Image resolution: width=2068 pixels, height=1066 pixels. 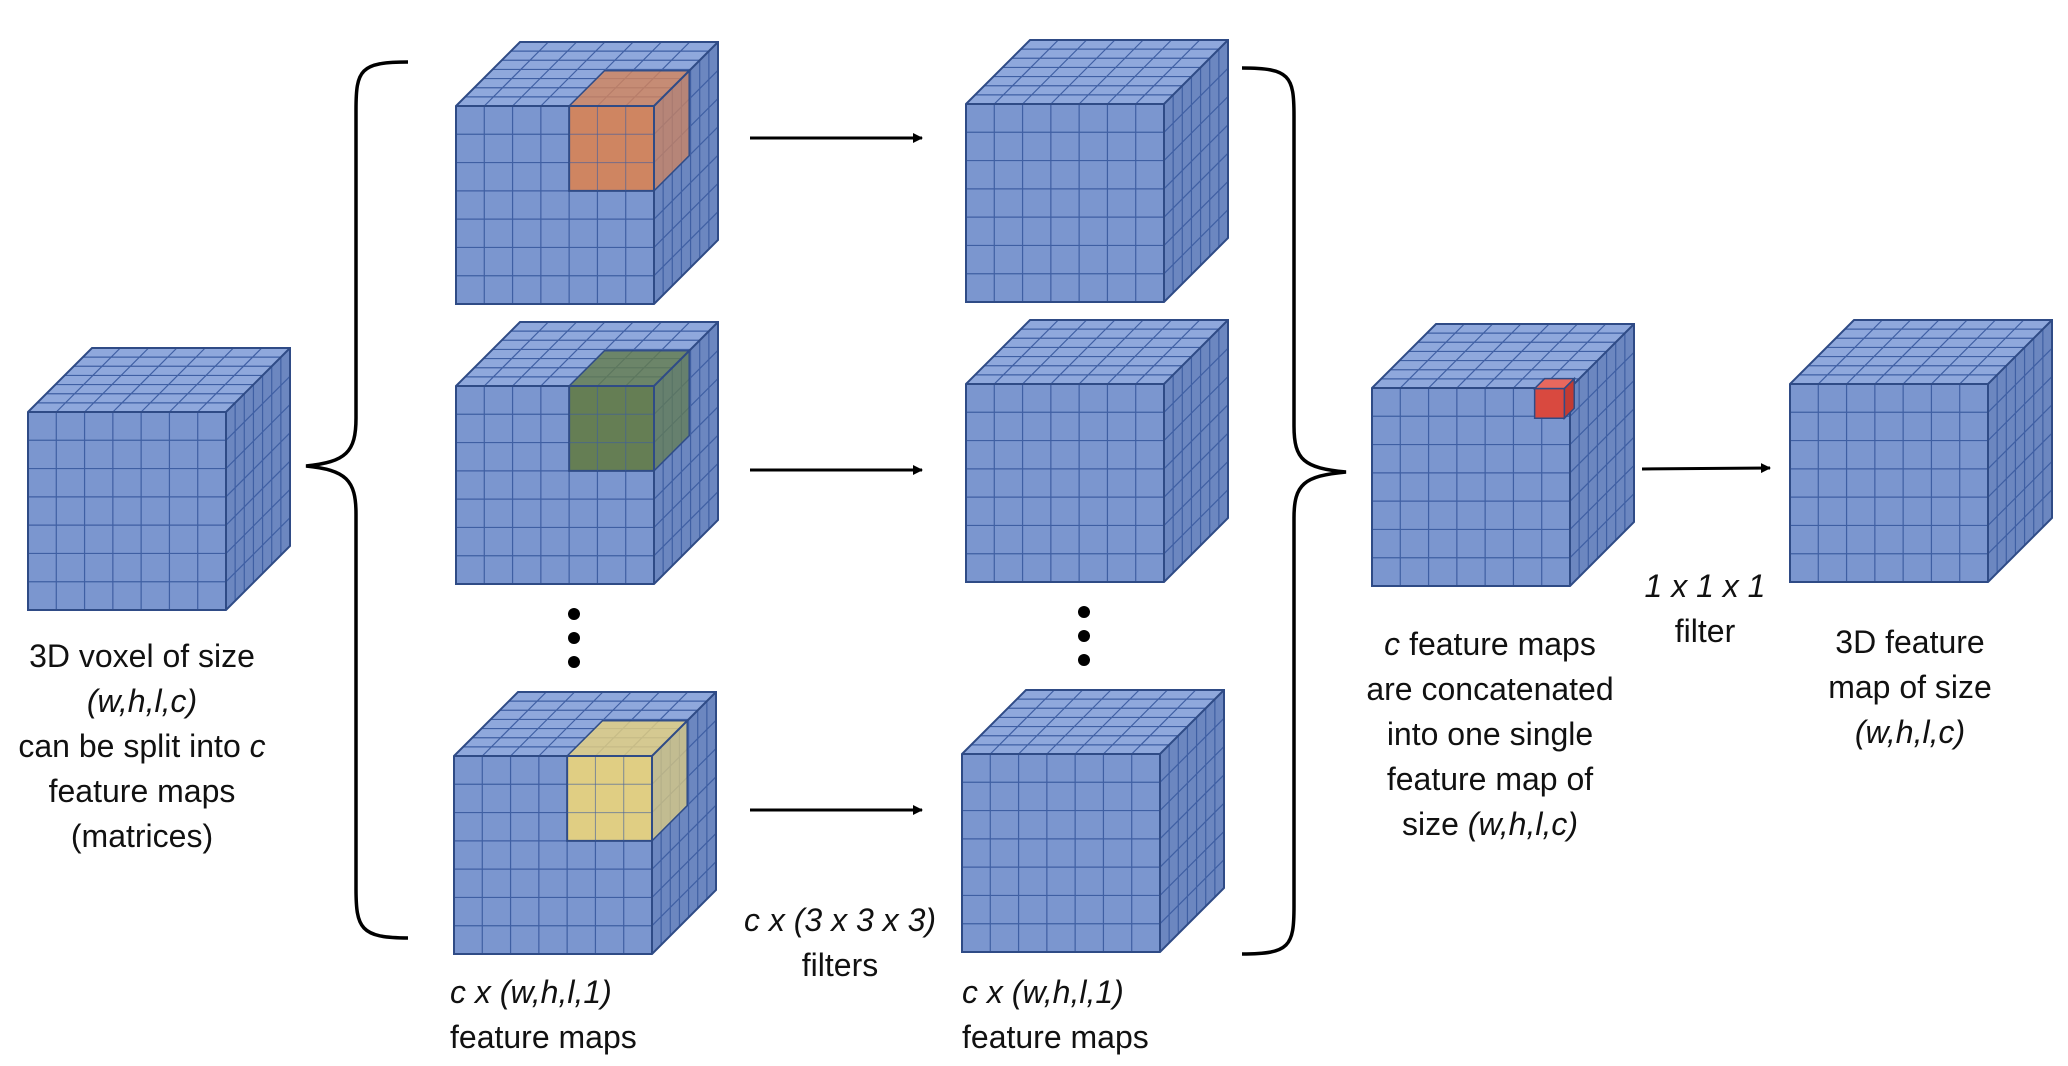 I want to click on output-label: 3D feature map of size (w,h,l,c), so click(x=1910, y=687).